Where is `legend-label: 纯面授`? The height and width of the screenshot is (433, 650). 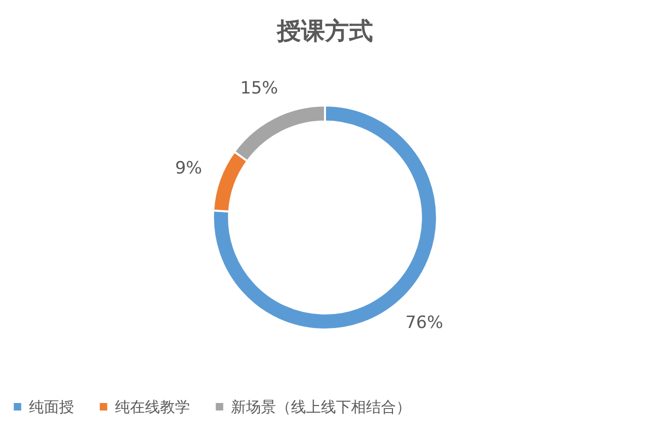 legend-label: 纯面授 is located at coordinates (51, 407).